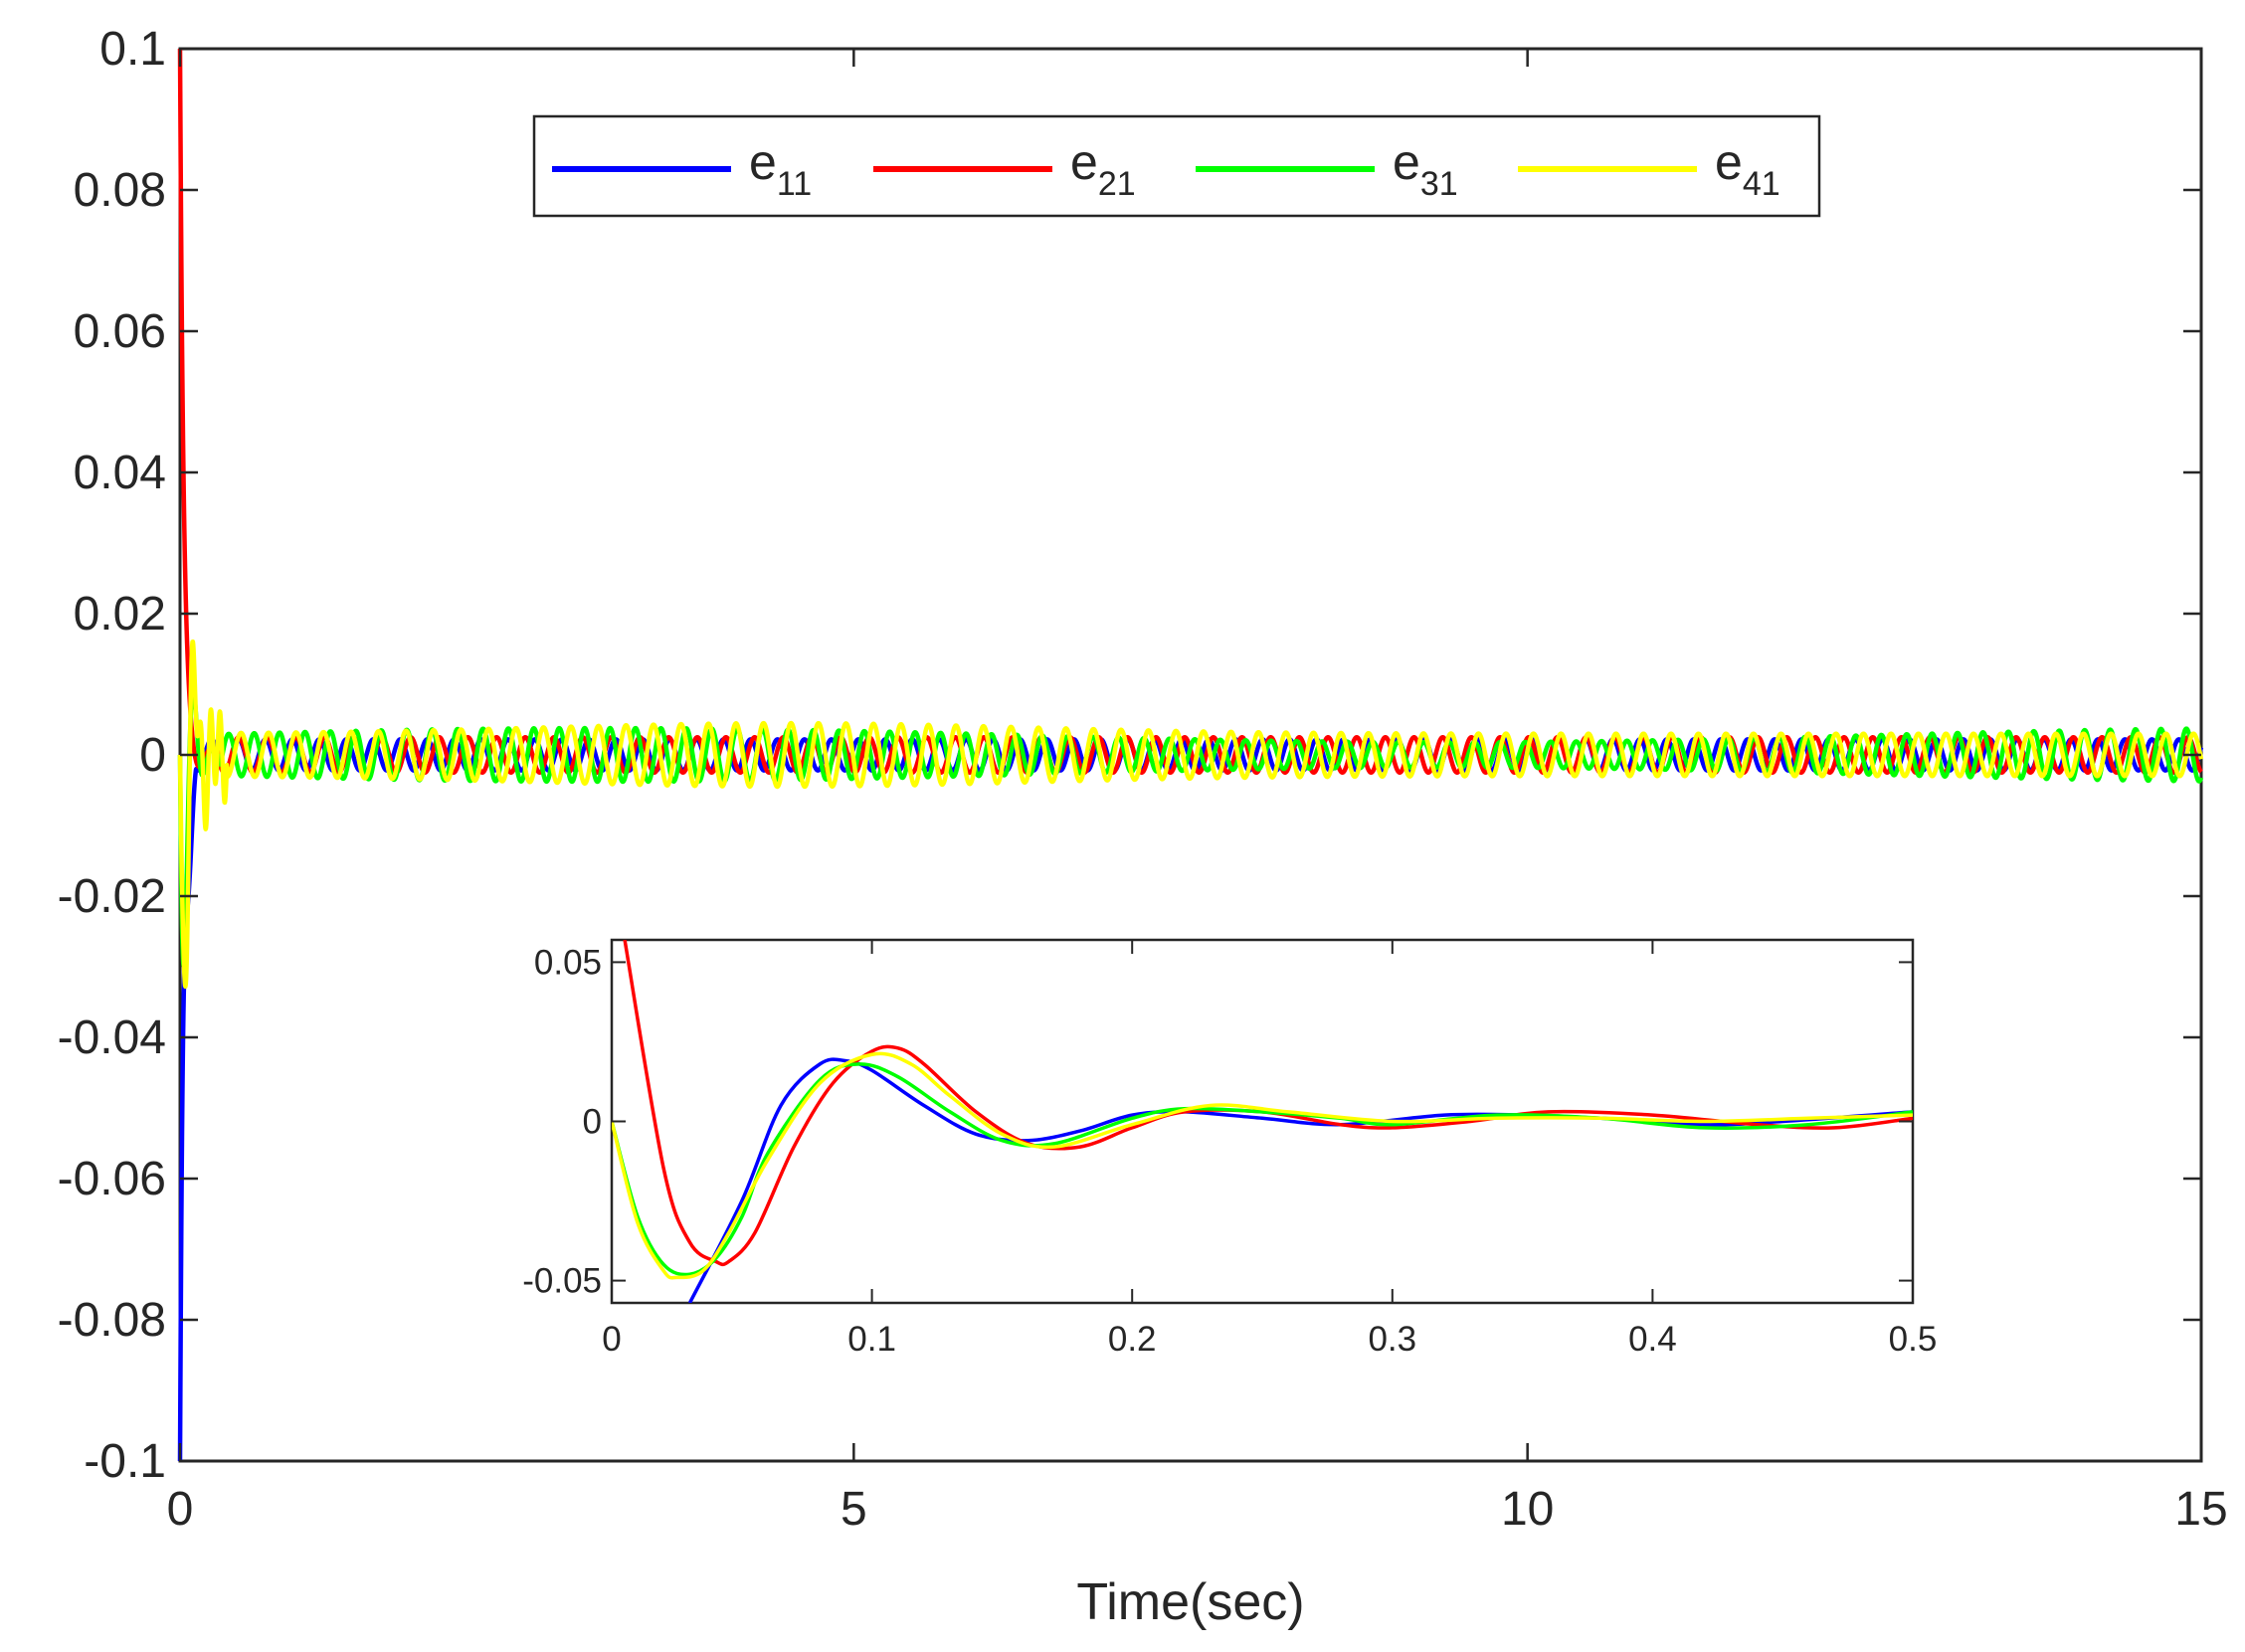  Describe the element at coordinates (125, 1461) in the screenshot. I see `y-tick-label: -0.1` at that location.